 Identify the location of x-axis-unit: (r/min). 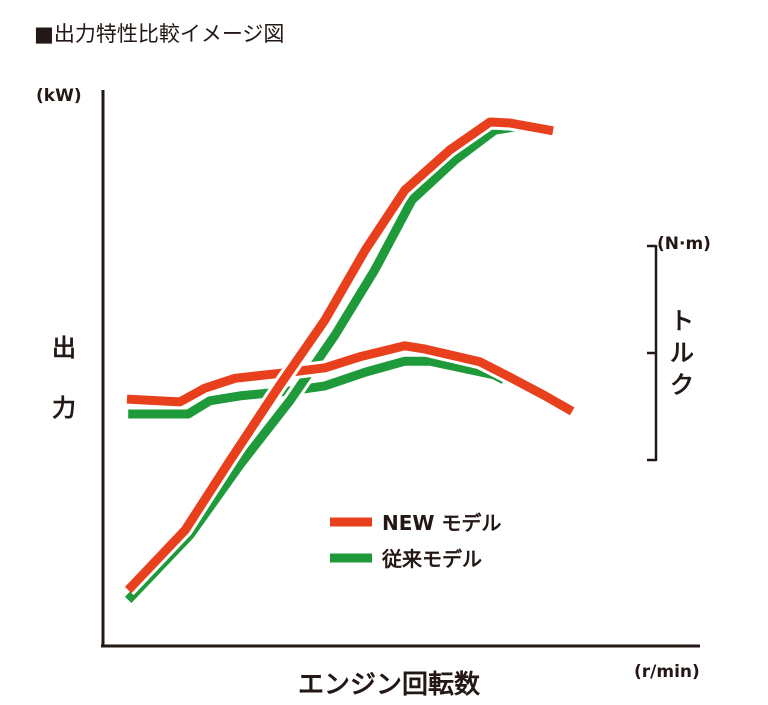
(667, 672).